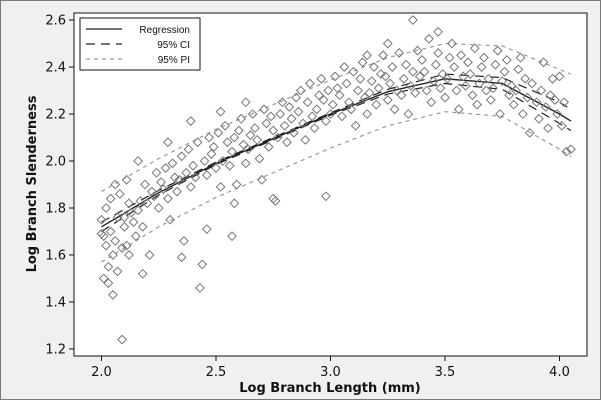 The height and width of the screenshot is (400, 601). Describe the element at coordinates (55, 115) in the screenshot. I see `y-tick-label-2.2: 2.2` at that location.